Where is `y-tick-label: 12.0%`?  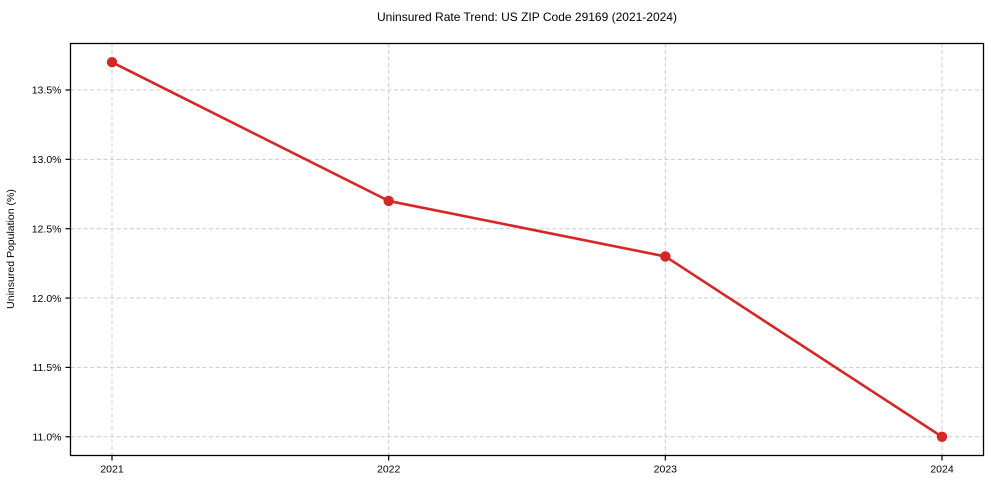
y-tick-label: 12.0% is located at coordinates (47, 299).